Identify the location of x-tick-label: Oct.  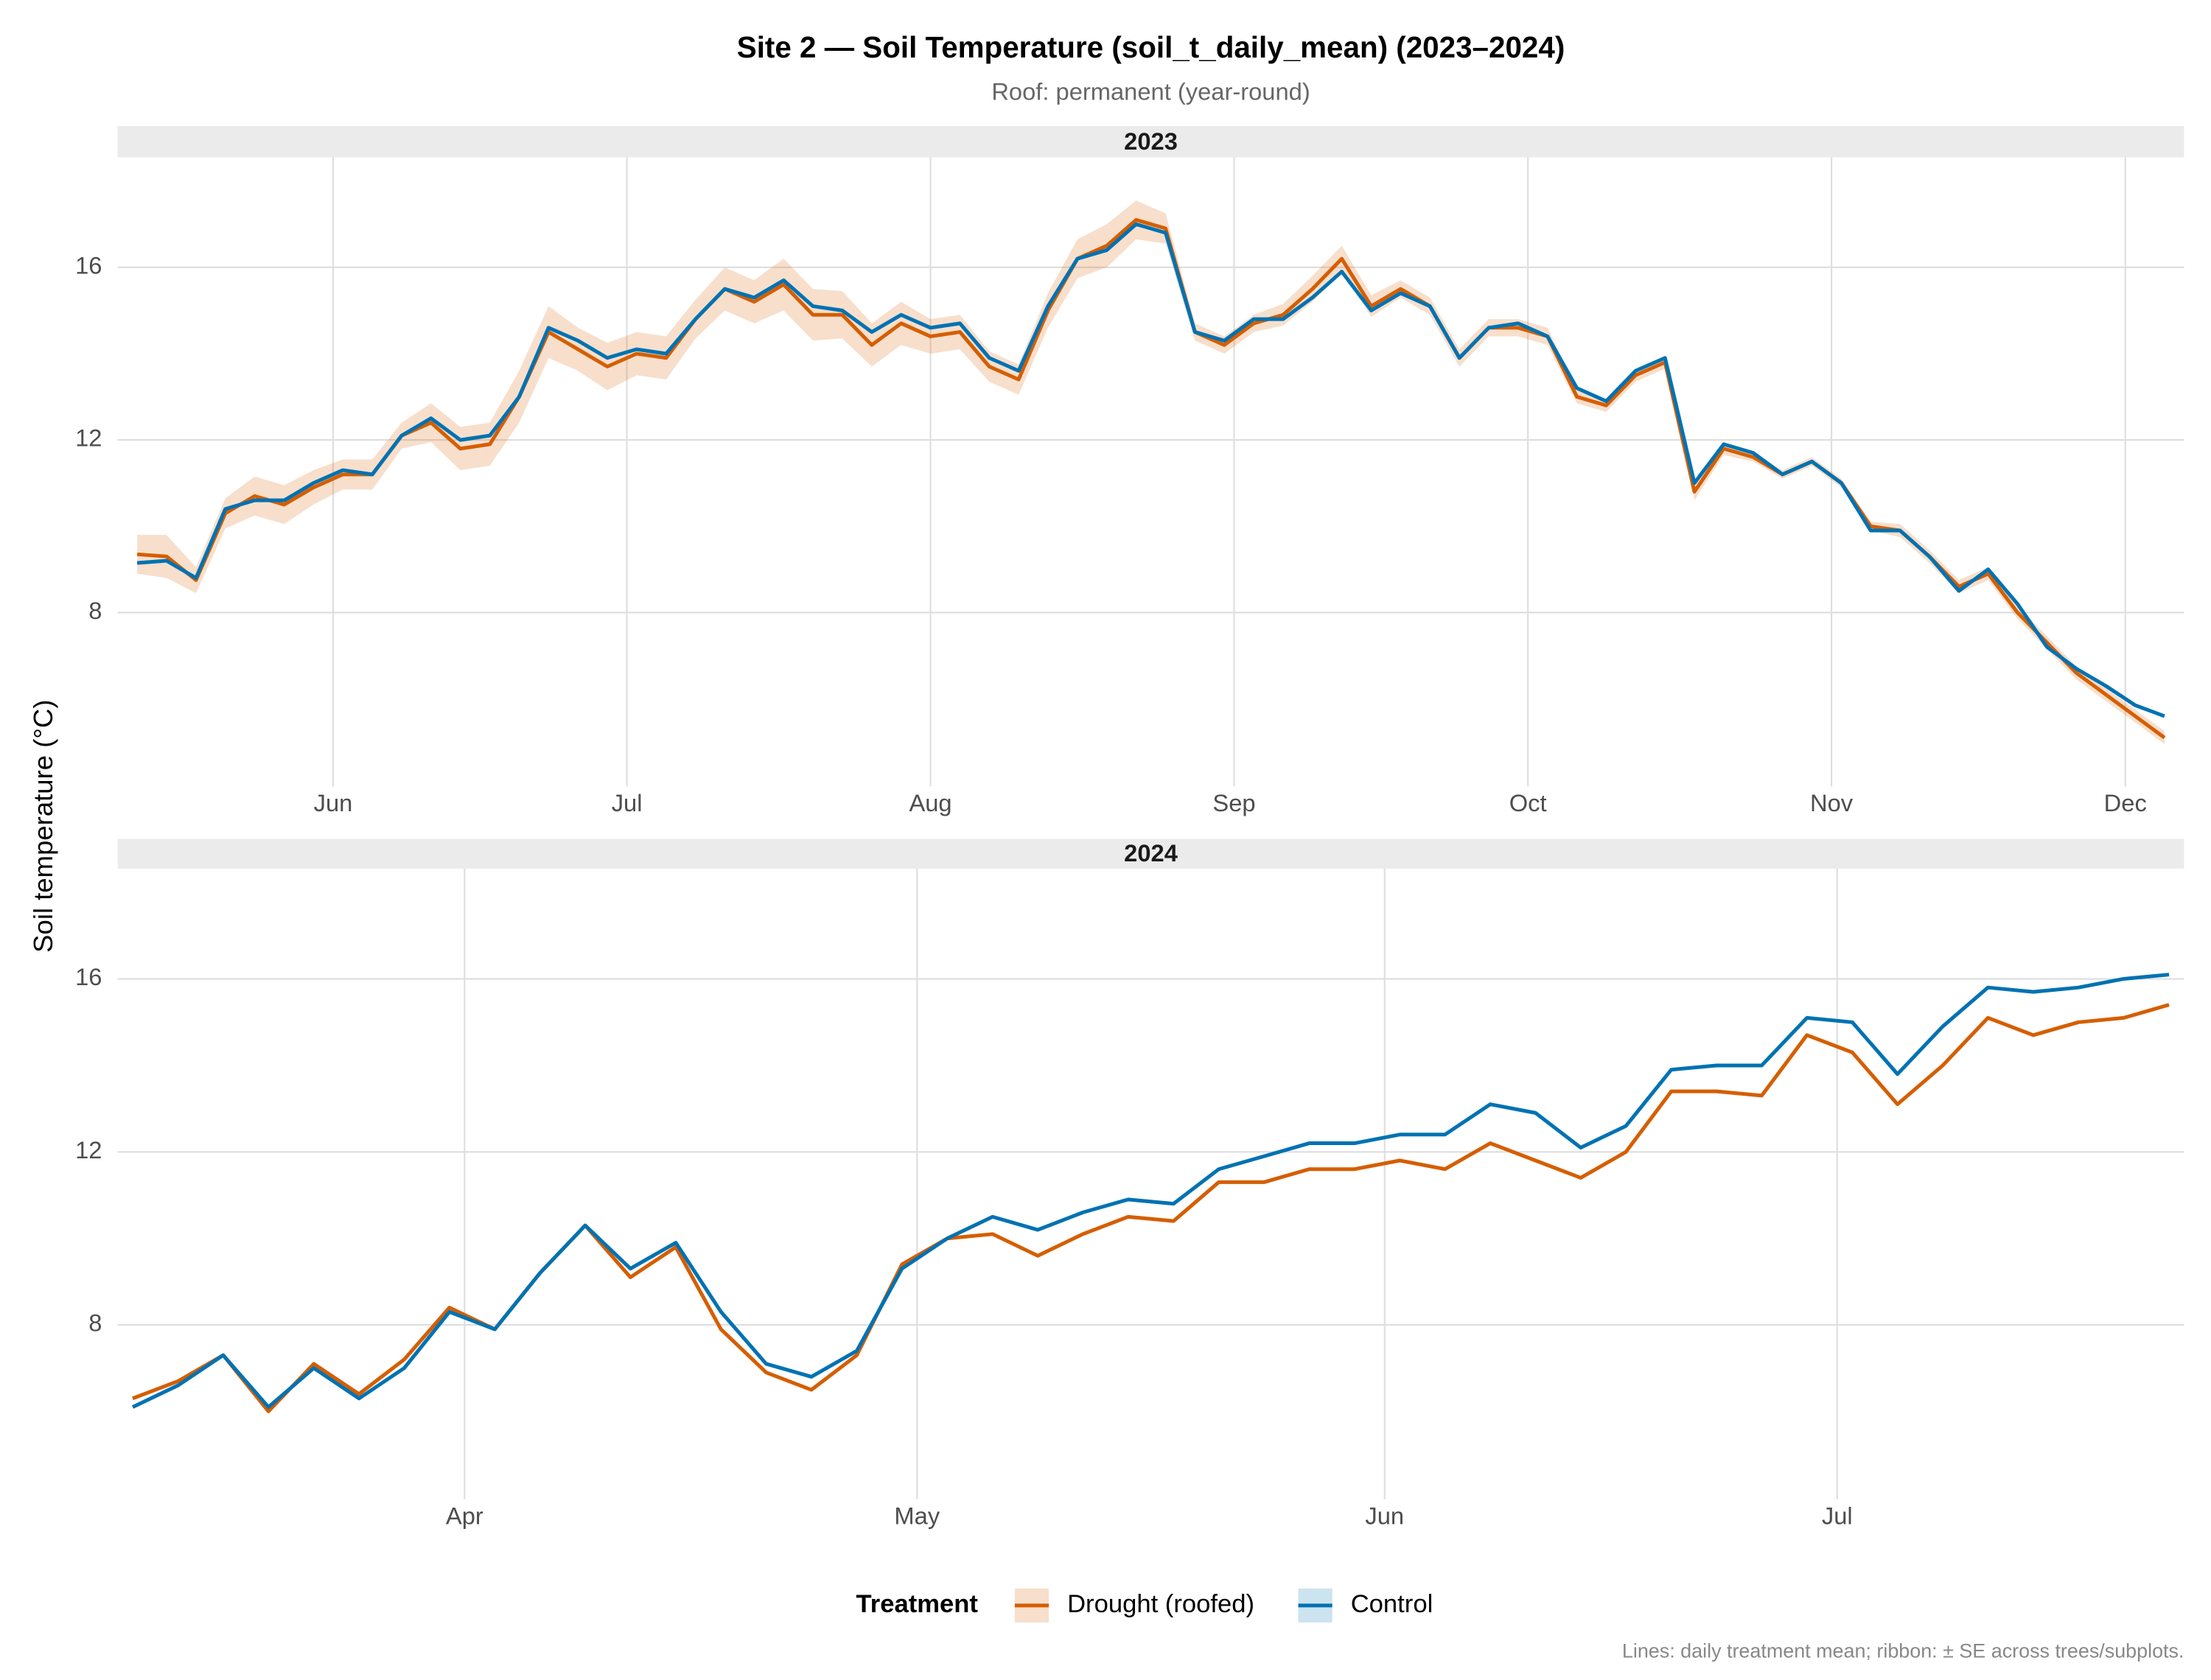
(1528, 802).